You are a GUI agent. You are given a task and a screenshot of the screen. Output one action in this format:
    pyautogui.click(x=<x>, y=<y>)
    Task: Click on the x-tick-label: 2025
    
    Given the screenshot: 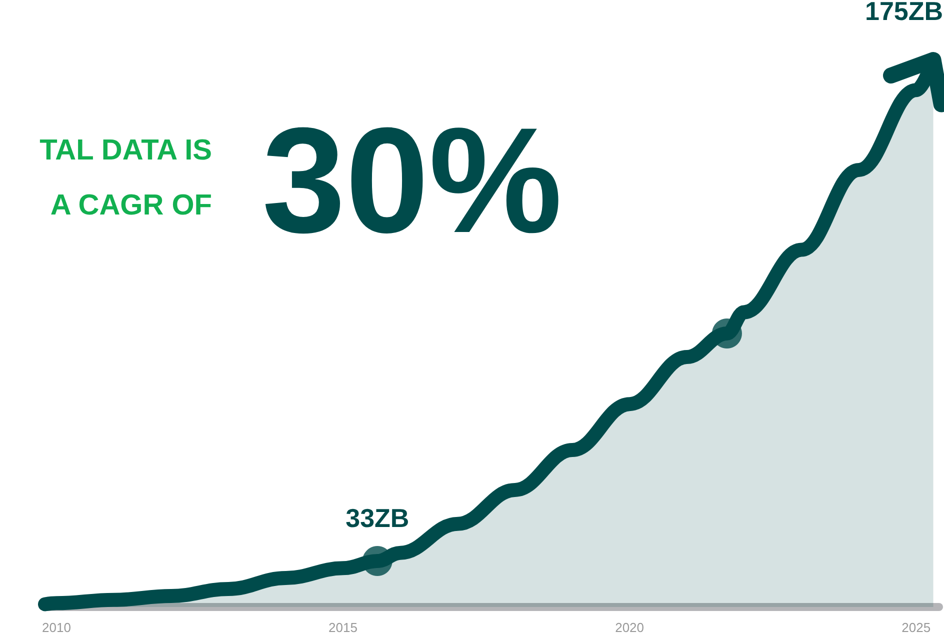 What is the action you would take?
    pyautogui.click(x=916, y=627)
    